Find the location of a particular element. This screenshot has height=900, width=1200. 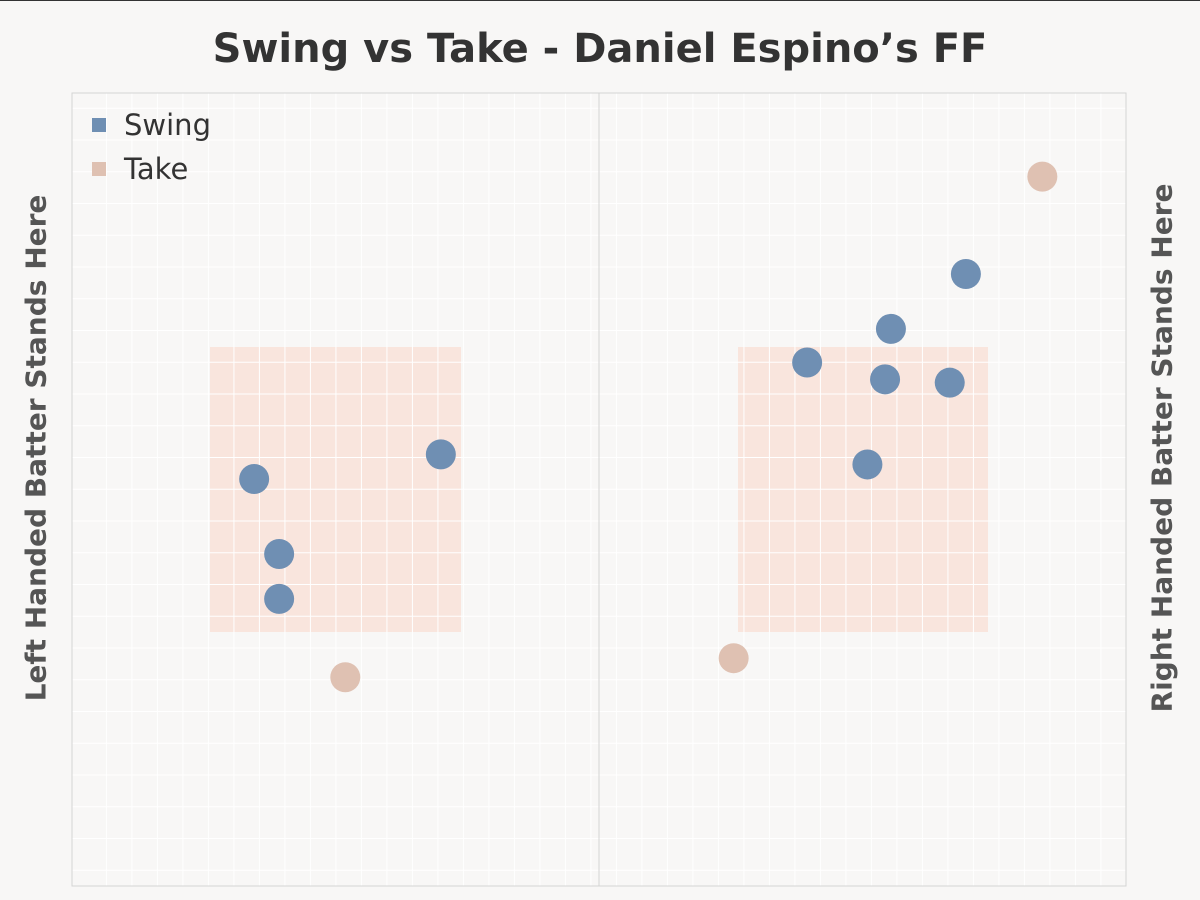

legend-swatch-swing is located at coordinates (99, 125).